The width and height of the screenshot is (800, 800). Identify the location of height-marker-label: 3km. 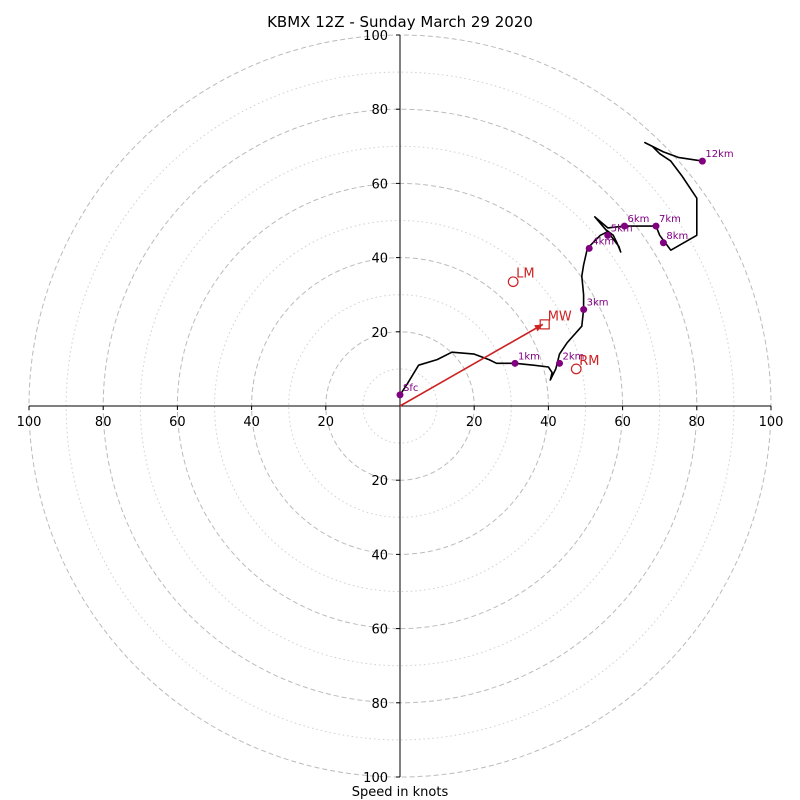
(598, 303).